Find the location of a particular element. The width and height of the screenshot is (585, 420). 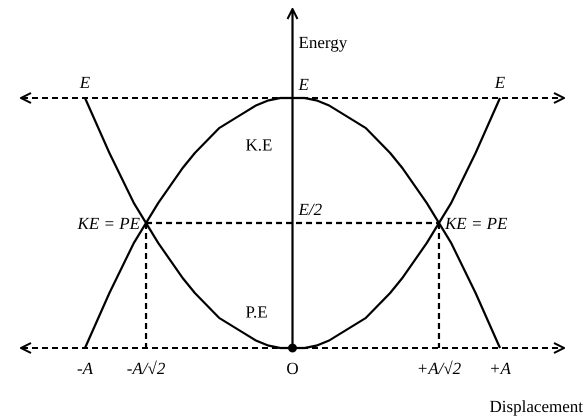

annotation: E/2 is located at coordinates (310, 209).